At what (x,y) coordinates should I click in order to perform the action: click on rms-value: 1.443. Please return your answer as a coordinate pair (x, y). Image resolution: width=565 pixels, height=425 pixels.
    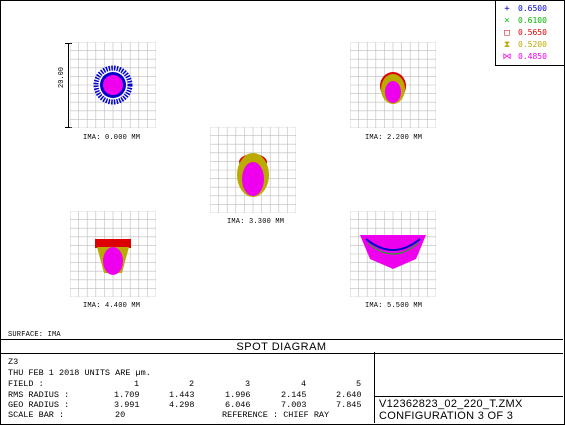
    Looking at the image, I should click on (182, 395).